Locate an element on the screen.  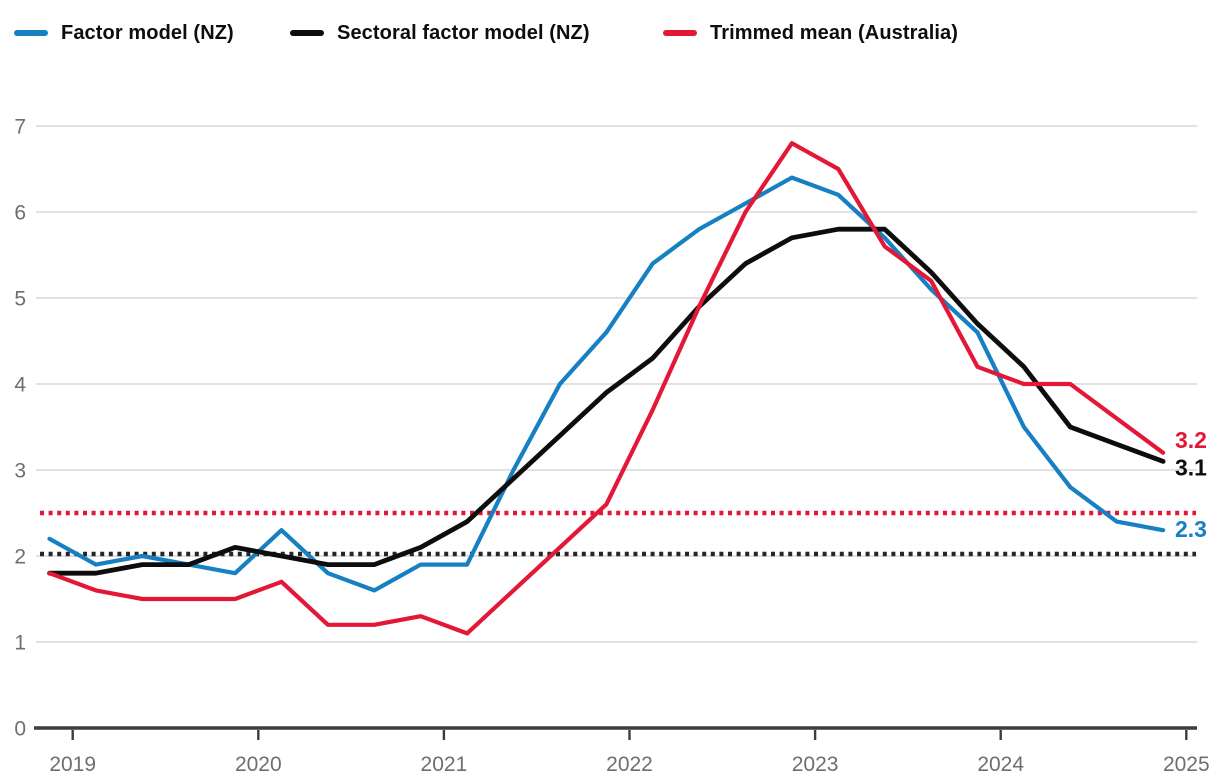
y-axis-label-1: 1 is located at coordinates (20, 643).